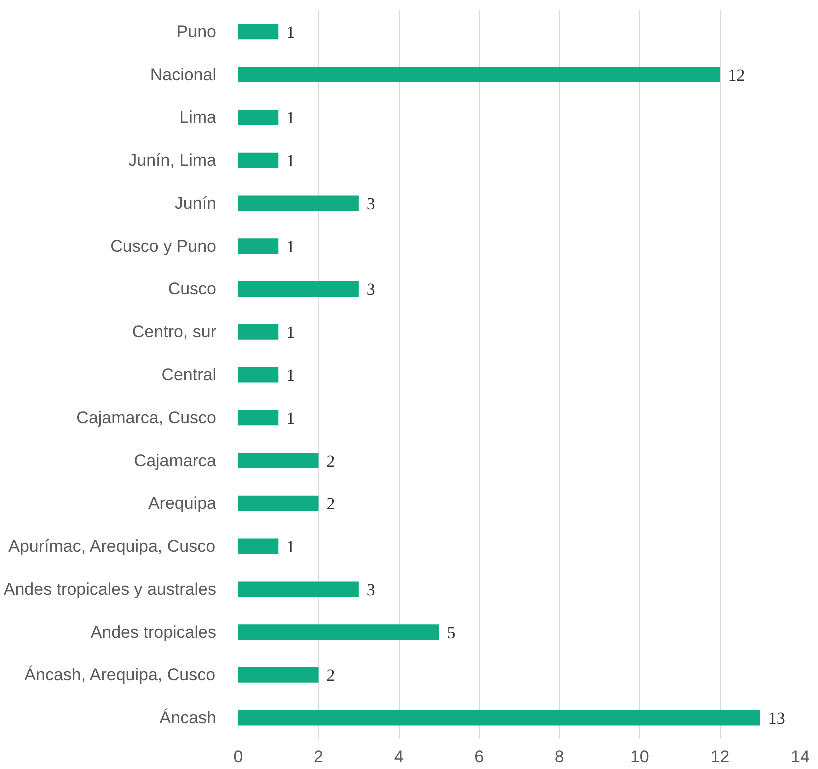 This screenshot has height=769, width=818. What do you see at coordinates (720, 757) in the screenshot?
I see `x-tick-label: 12` at bounding box center [720, 757].